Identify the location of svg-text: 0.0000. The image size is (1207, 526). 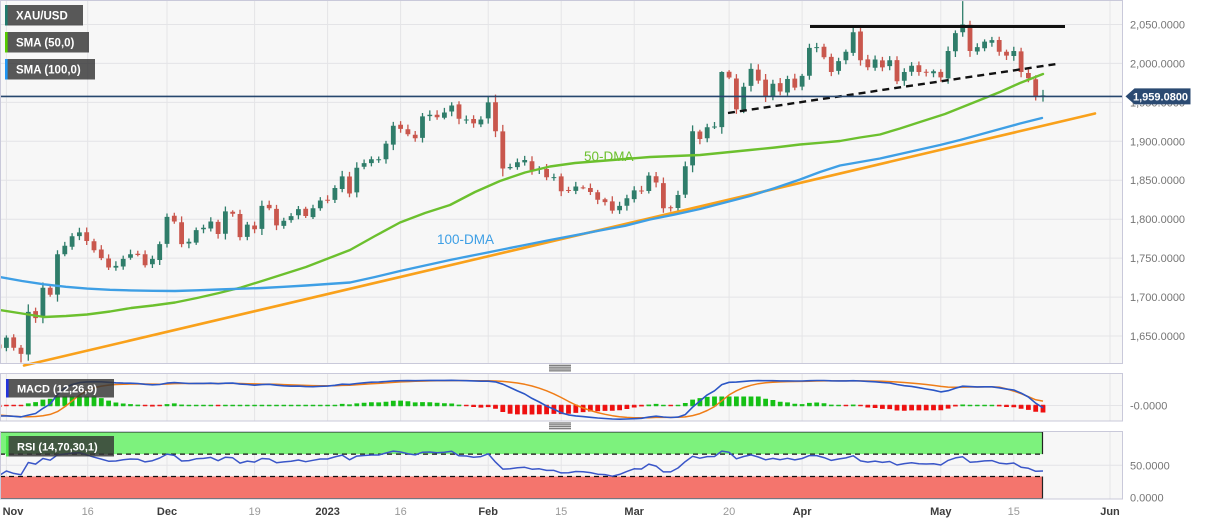
(1147, 499).